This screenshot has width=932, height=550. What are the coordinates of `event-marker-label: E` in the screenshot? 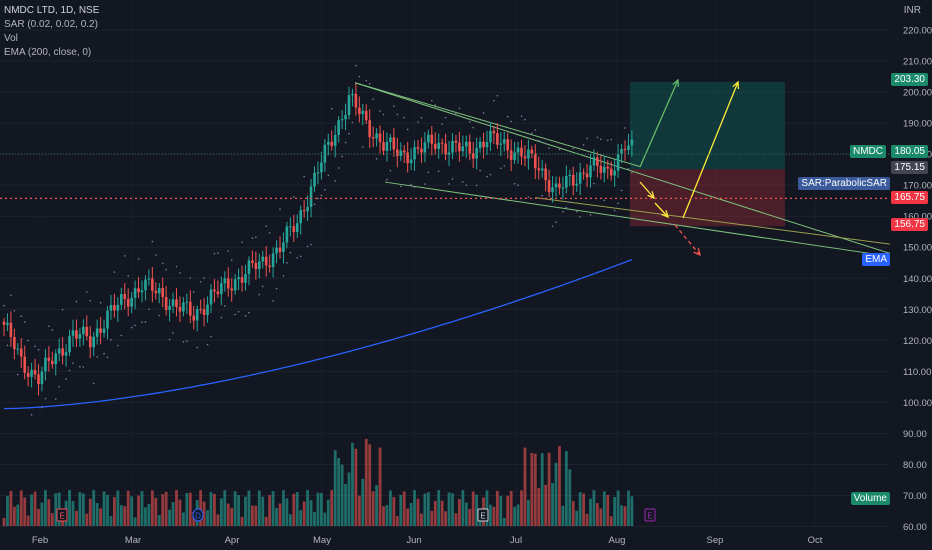 It's located at (482, 516).